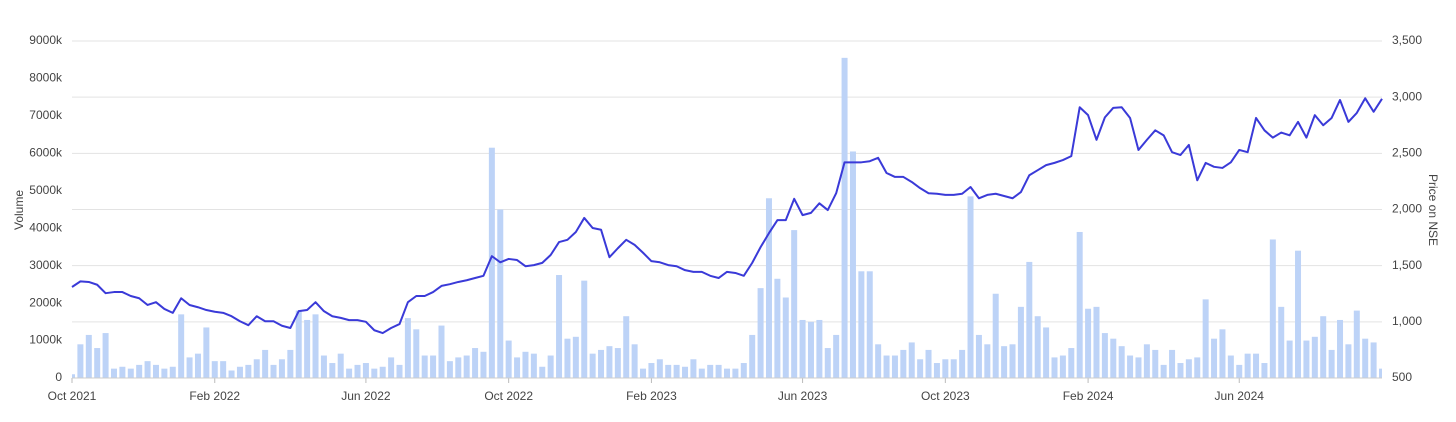 The height and width of the screenshot is (422, 1456). What do you see at coordinates (1407, 153) in the screenshot?
I see `y2-tick-label: 2,500` at bounding box center [1407, 153].